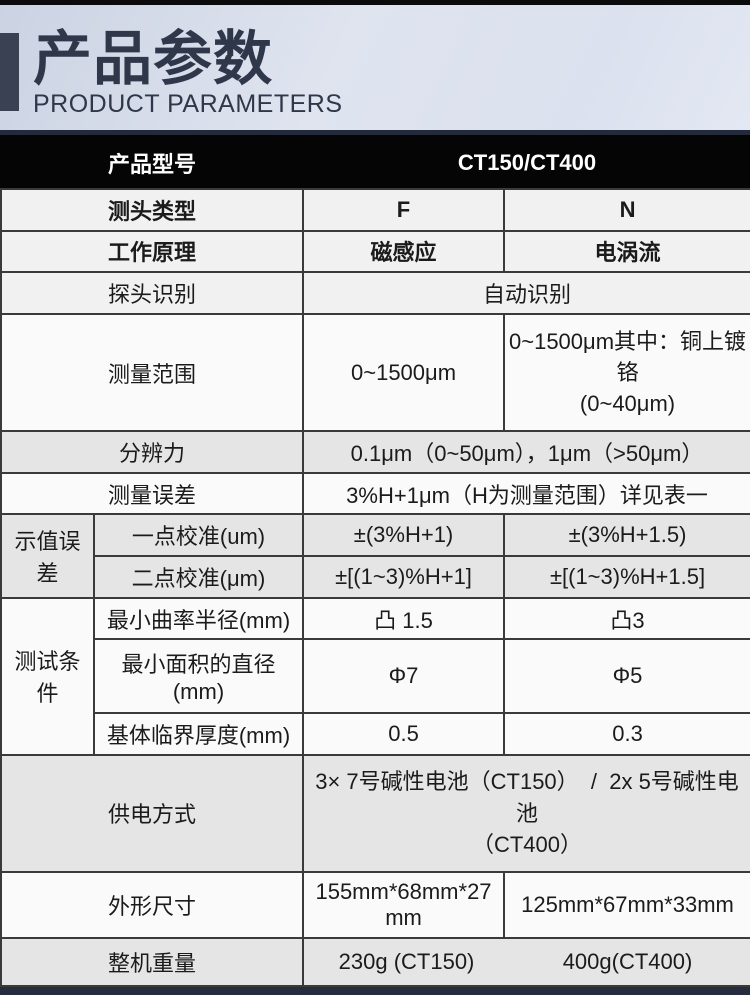  I want to click on title-block: 产品参数 PRODUCT PARAMETERS, so click(188, 74).